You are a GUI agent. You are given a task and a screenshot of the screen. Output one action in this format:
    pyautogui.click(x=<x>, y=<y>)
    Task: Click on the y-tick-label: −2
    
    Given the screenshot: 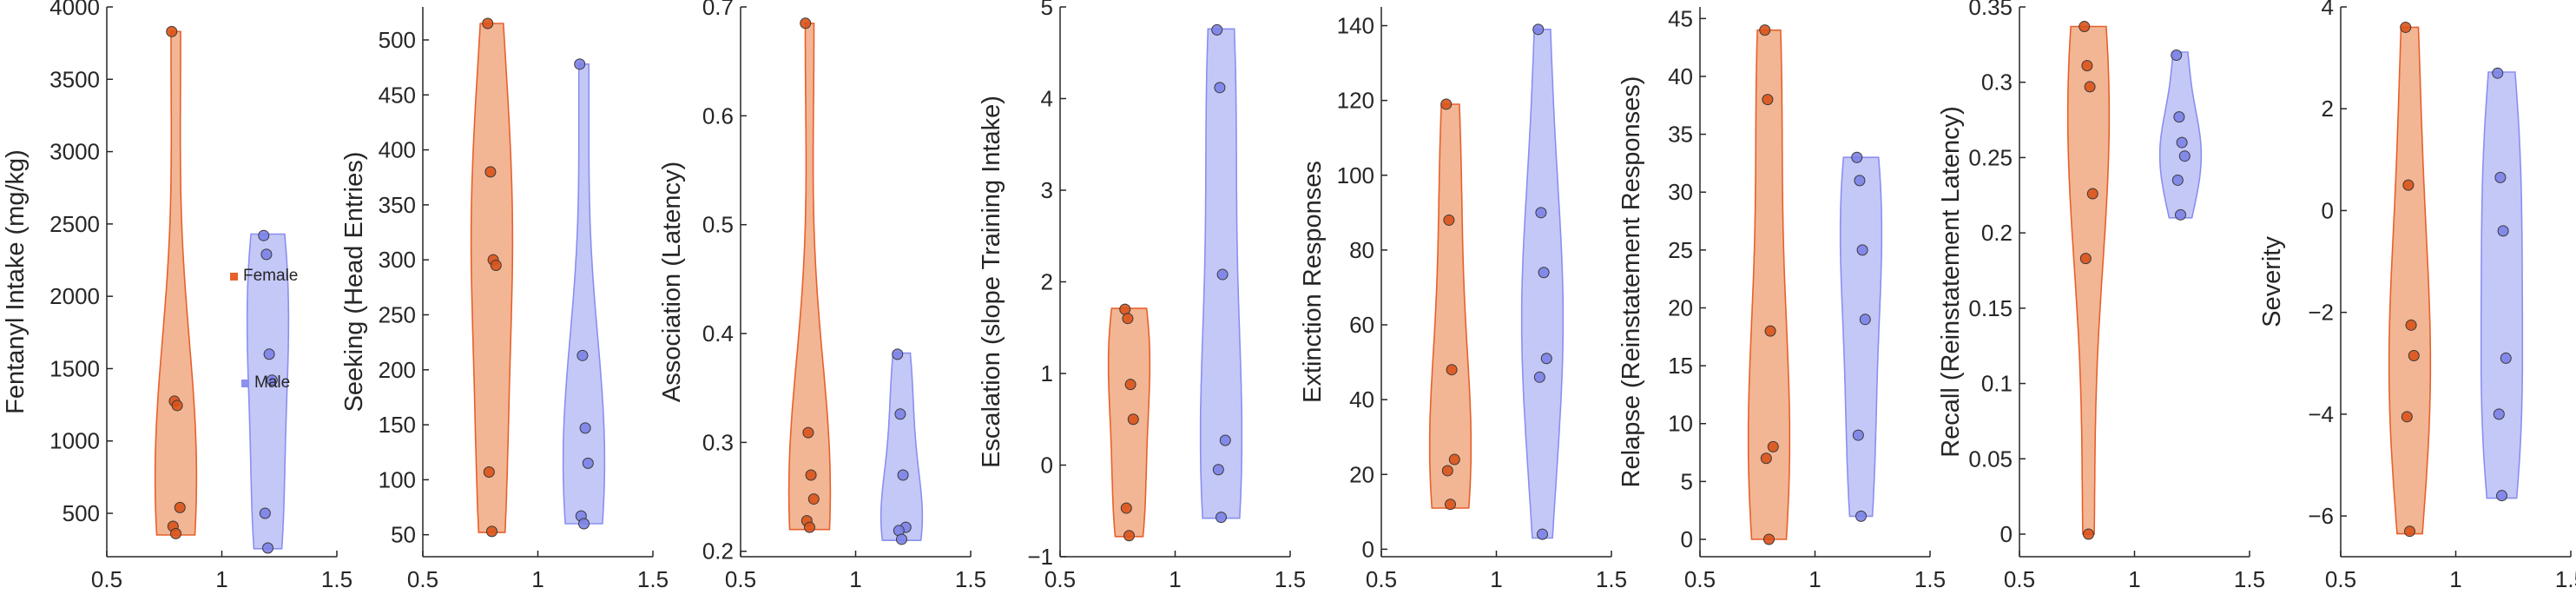 What is the action you would take?
    pyautogui.click(x=2321, y=313)
    